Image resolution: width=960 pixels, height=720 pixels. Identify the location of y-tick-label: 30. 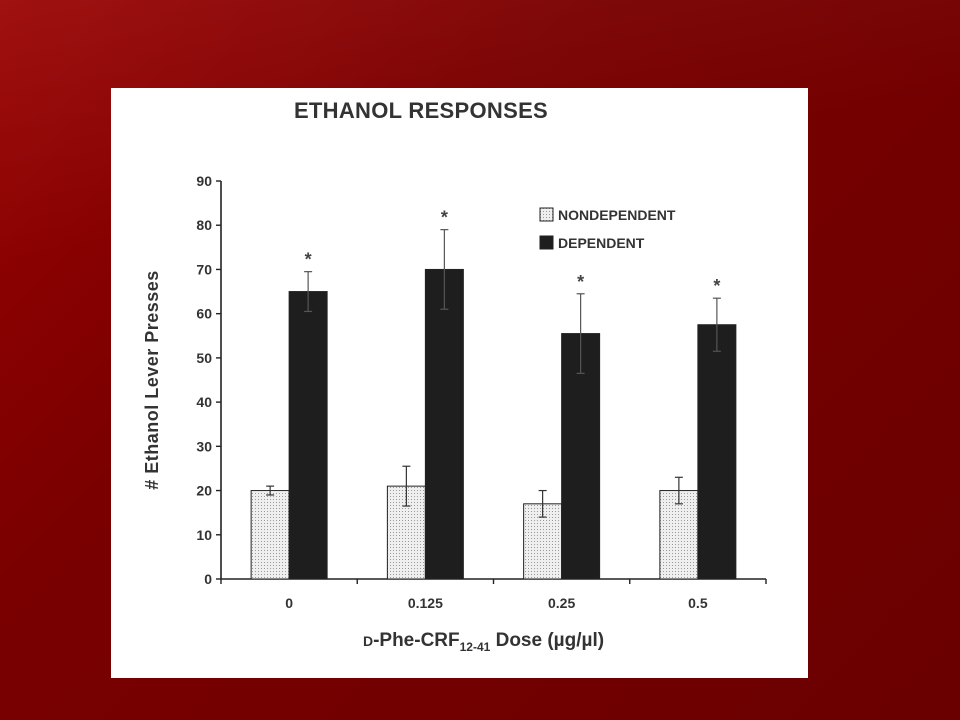
(204, 446).